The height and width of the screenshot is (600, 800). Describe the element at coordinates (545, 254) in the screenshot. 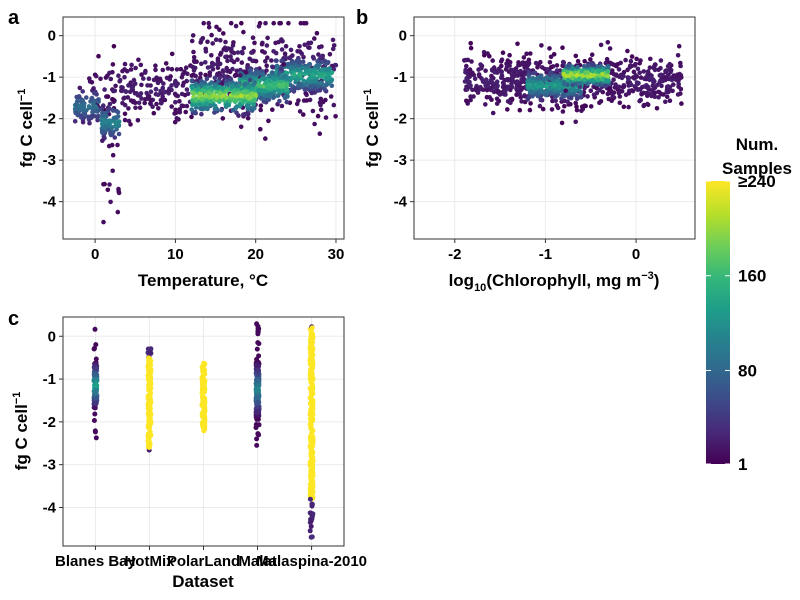

I see `b-x-tick-label: -1` at that location.